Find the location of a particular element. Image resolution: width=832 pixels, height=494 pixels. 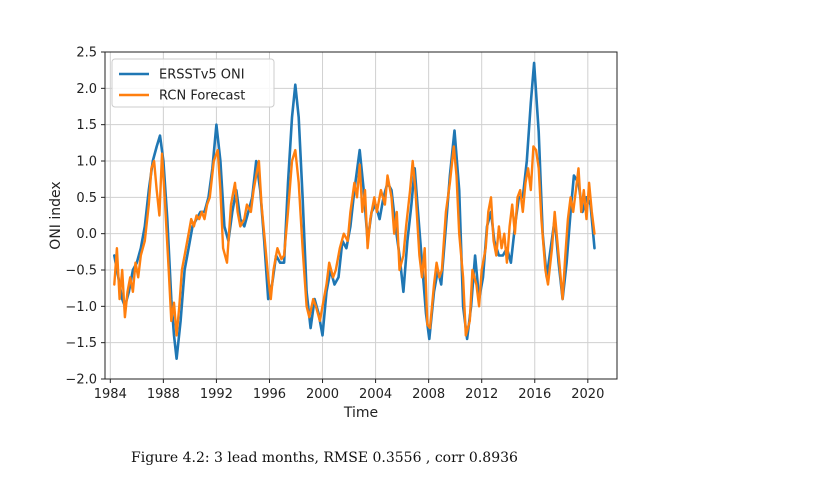

x-tick-label: 1988 is located at coordinates (163, 394).